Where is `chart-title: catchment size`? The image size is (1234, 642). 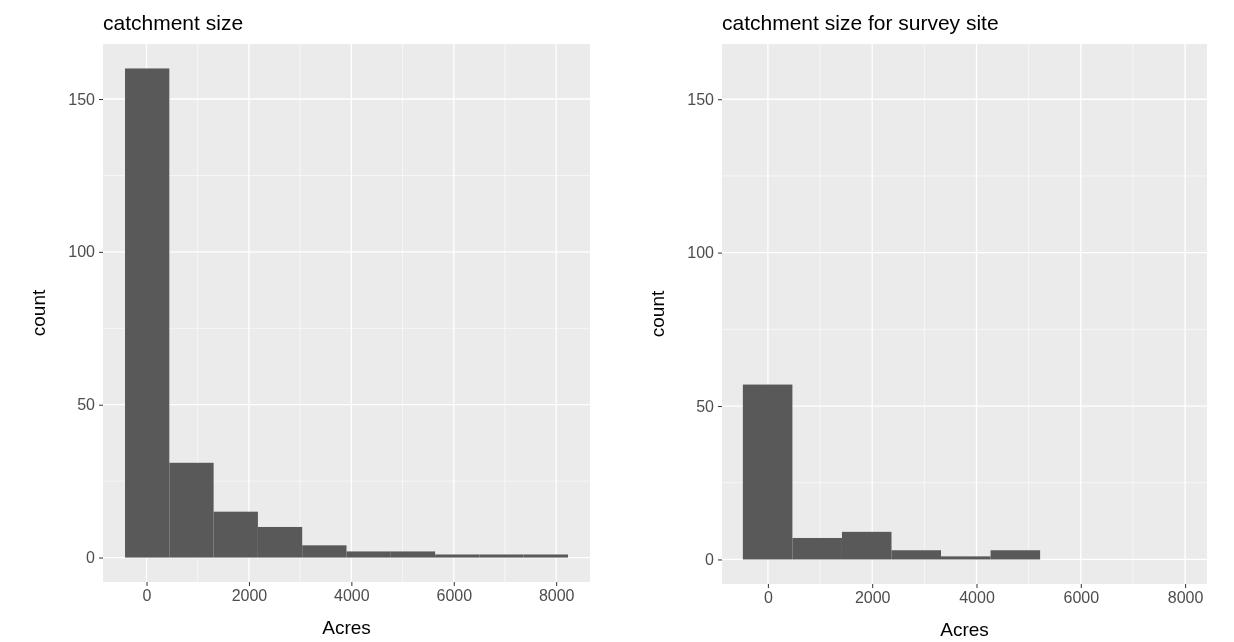 chart-title: catchment size is located at coordinates (173, 22).